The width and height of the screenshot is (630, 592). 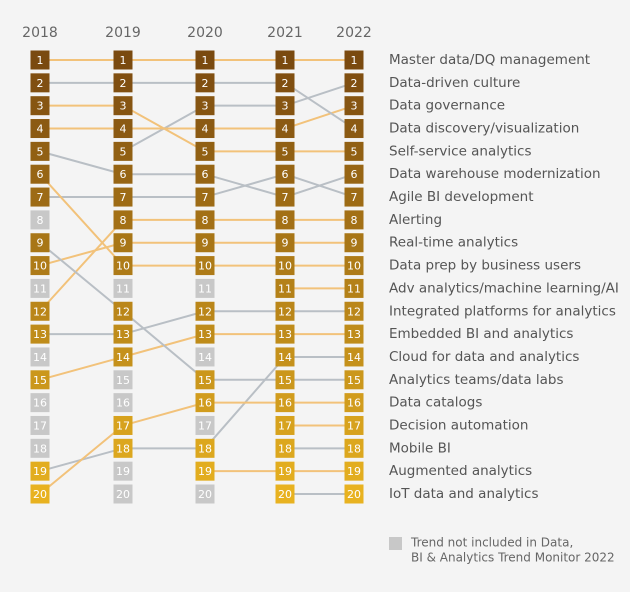 I want to click on trend-name: Data-driven culture, so click(x=454, y=83).